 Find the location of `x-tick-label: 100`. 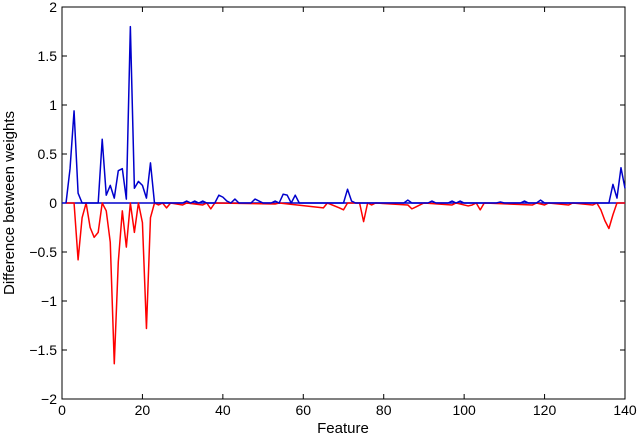

x-tick-label: 100 is located at coordinates (464, 410).